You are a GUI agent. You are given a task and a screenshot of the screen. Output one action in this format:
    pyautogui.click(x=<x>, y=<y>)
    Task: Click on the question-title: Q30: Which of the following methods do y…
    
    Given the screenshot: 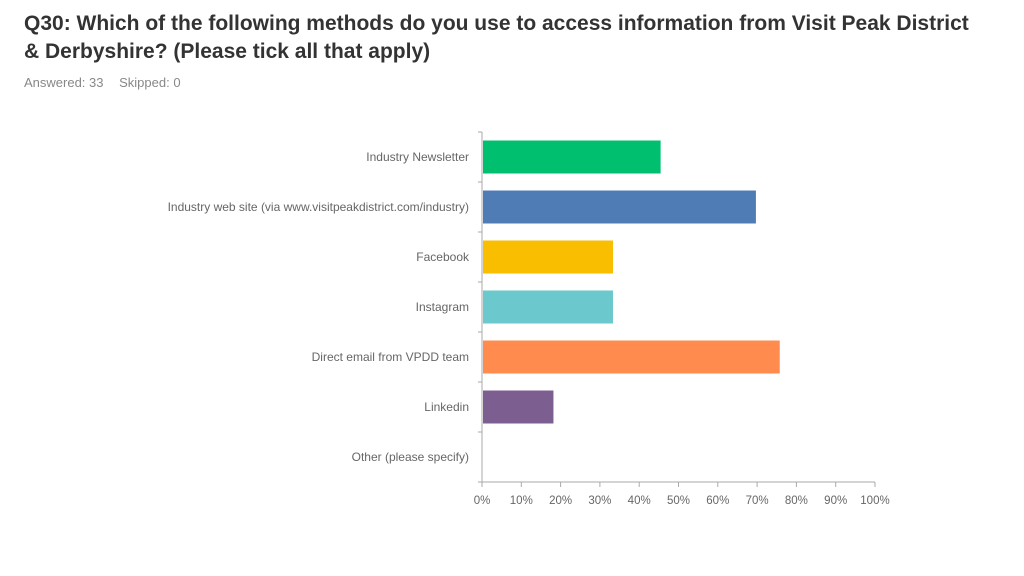 What is the action you would take?
    pyautogui.click(x=496, y=37)
    